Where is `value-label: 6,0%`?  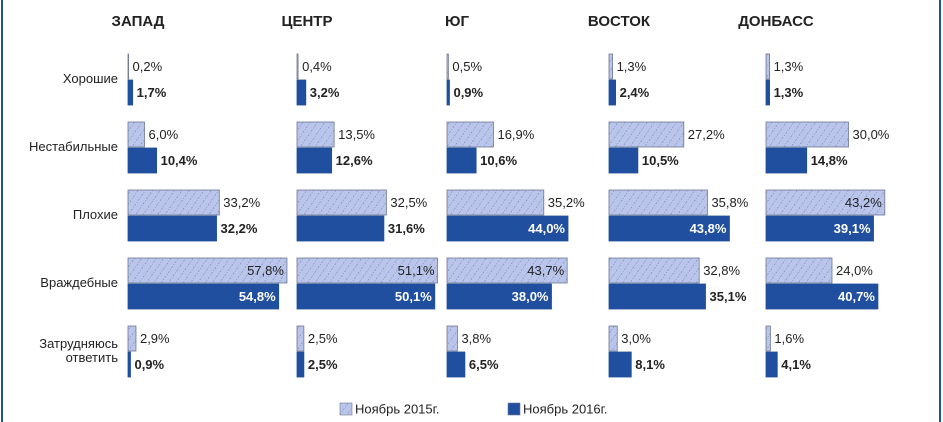 value-label: 6,0% is located at coordinates (164, 134).